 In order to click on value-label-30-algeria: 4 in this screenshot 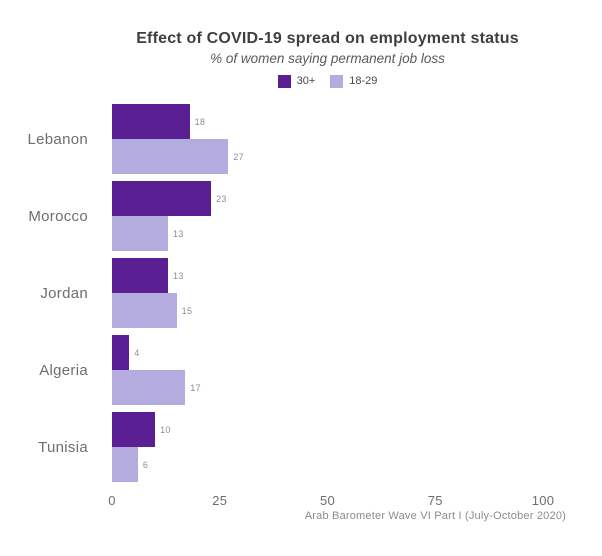, I will do `click(137, 352)`.